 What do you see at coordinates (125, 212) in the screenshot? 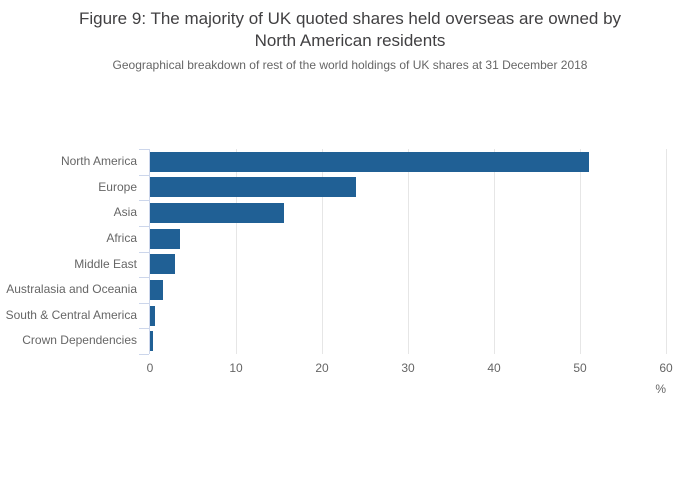
I see `category-label-asia: Asia` at bounding box center [125, 212].